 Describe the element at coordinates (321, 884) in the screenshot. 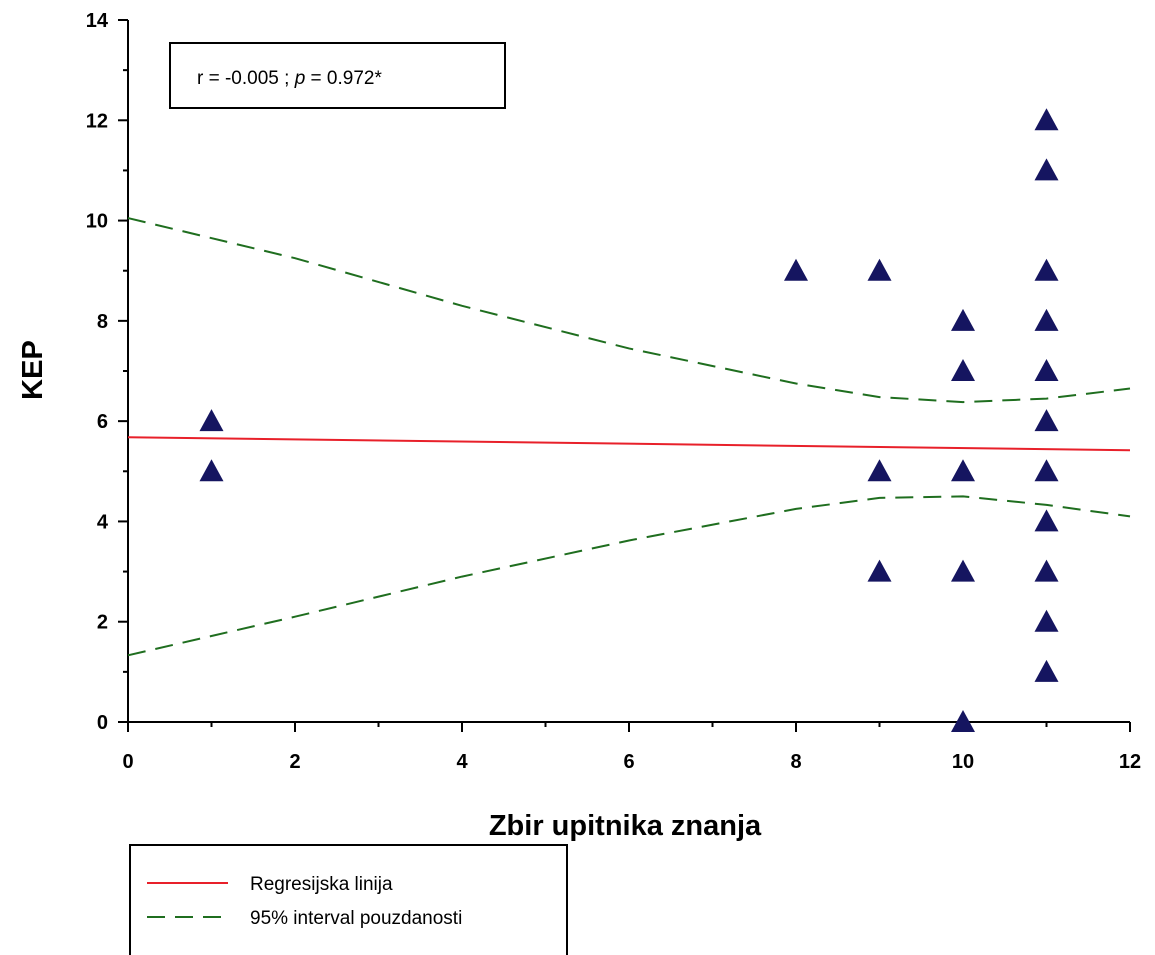

I see `legend-label-regression: Regresijska linija` at that location.